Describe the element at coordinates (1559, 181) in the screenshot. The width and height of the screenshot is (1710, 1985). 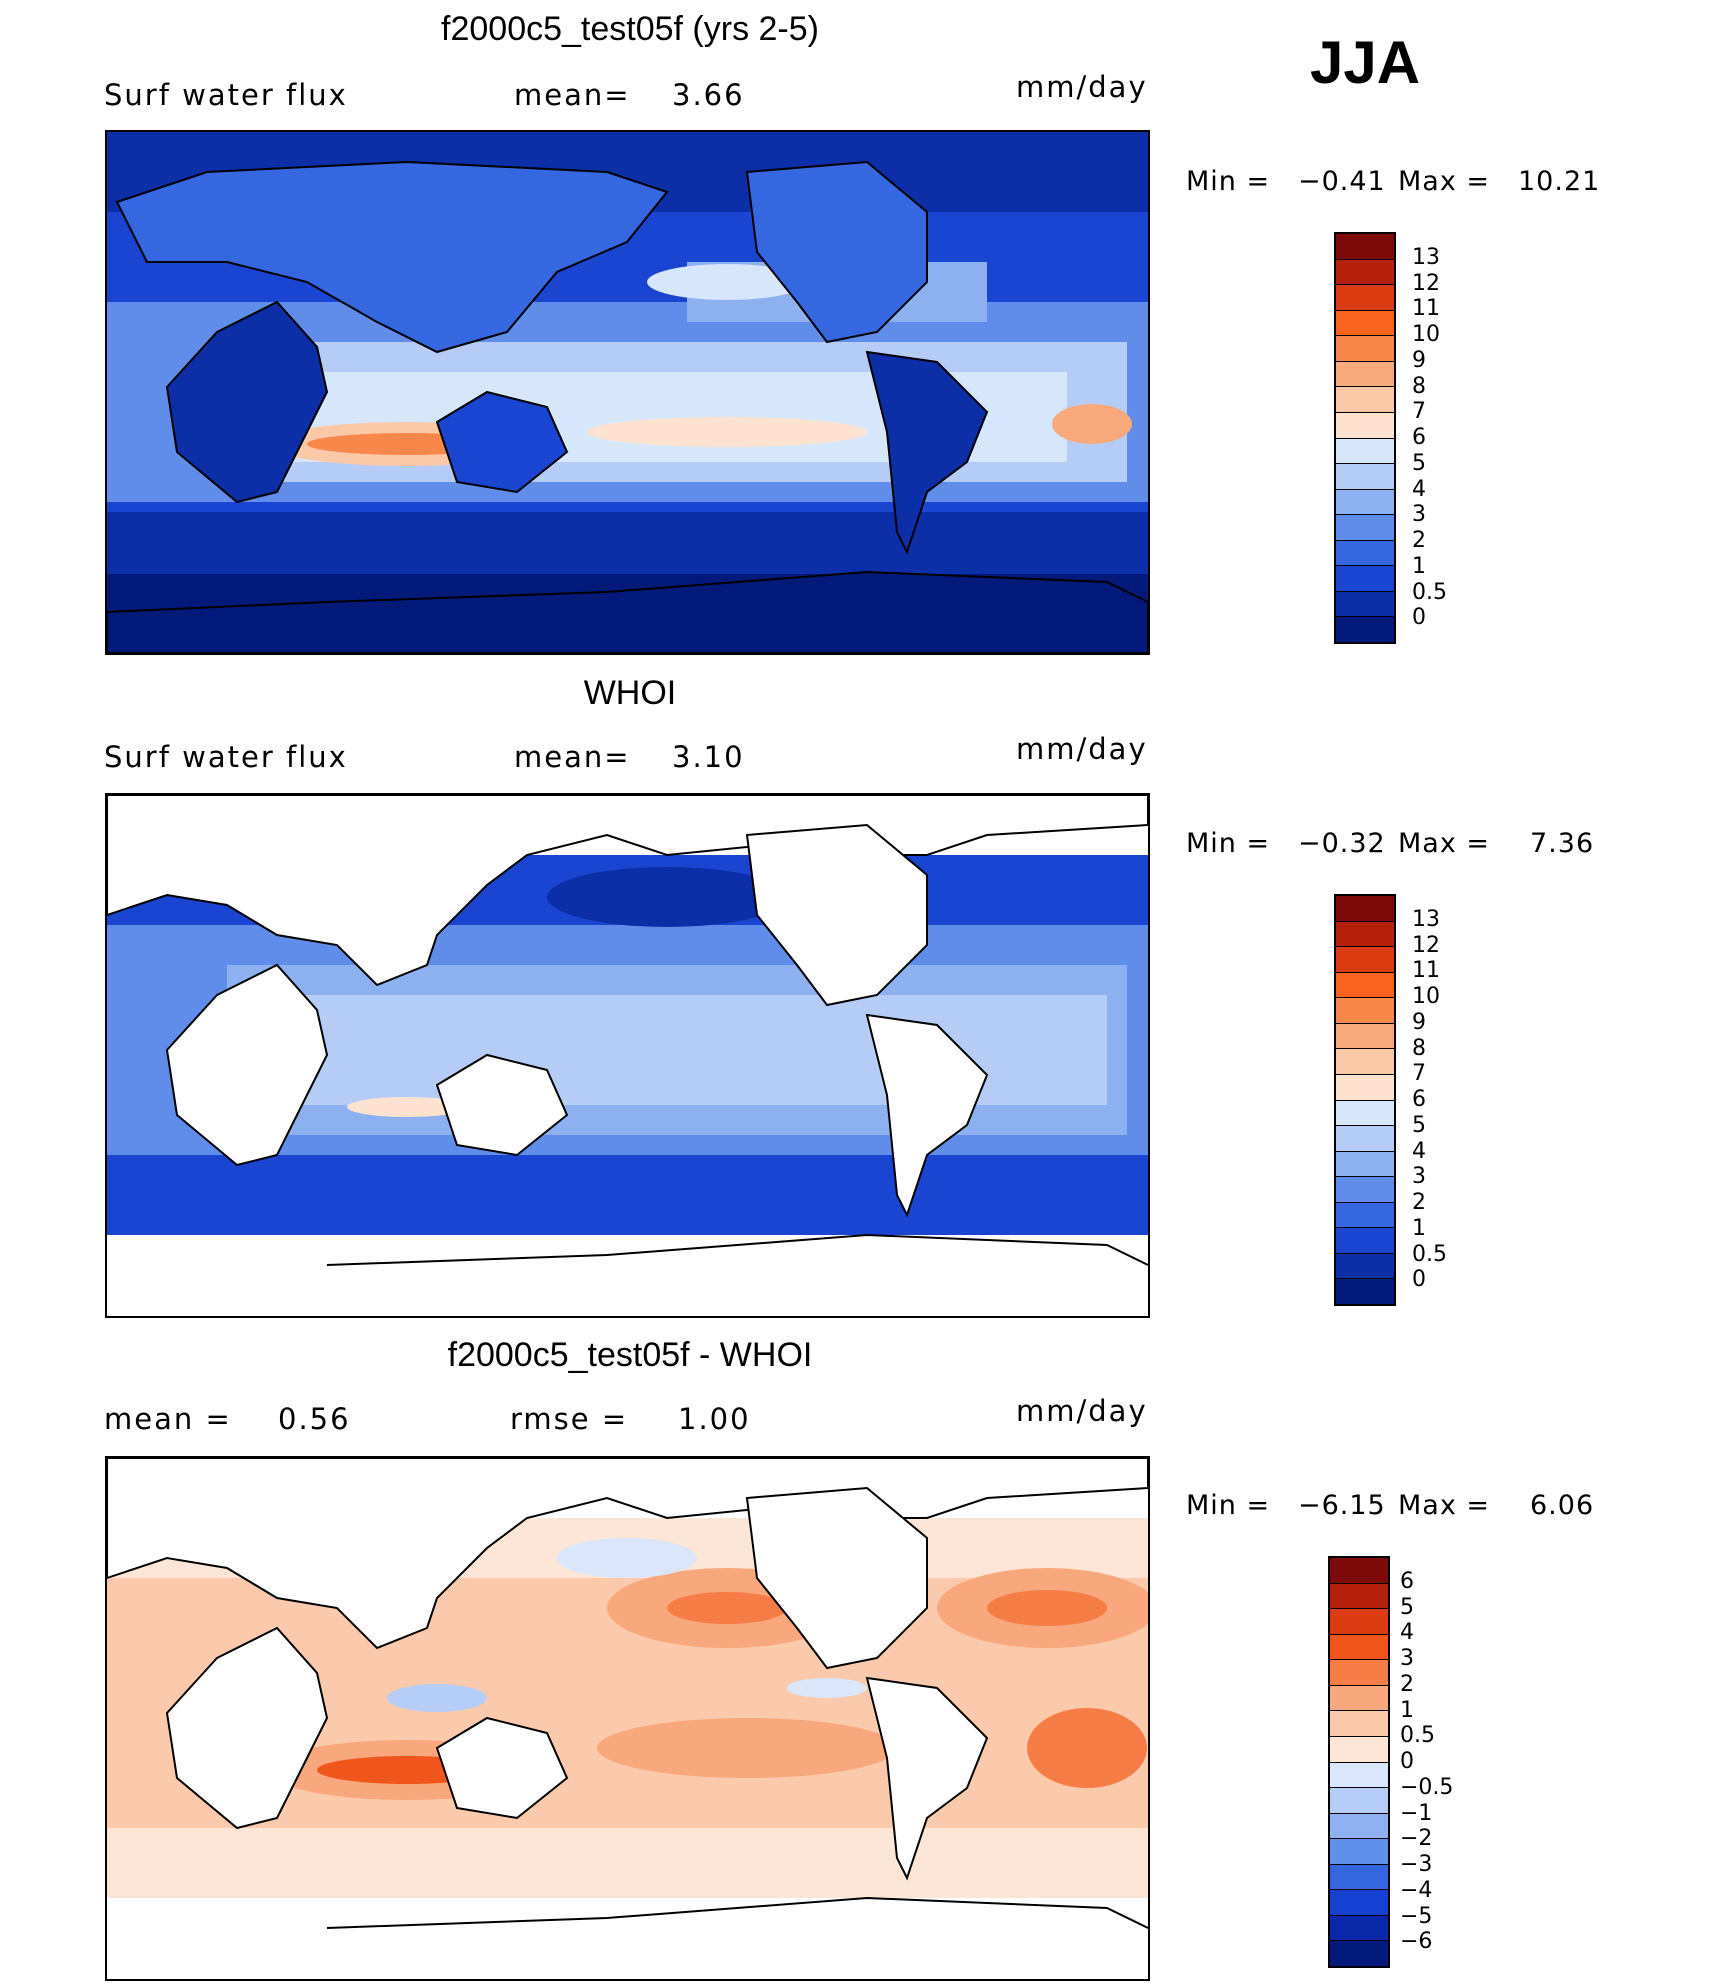
I see `panel-1-max-value: 10.21` at that location.